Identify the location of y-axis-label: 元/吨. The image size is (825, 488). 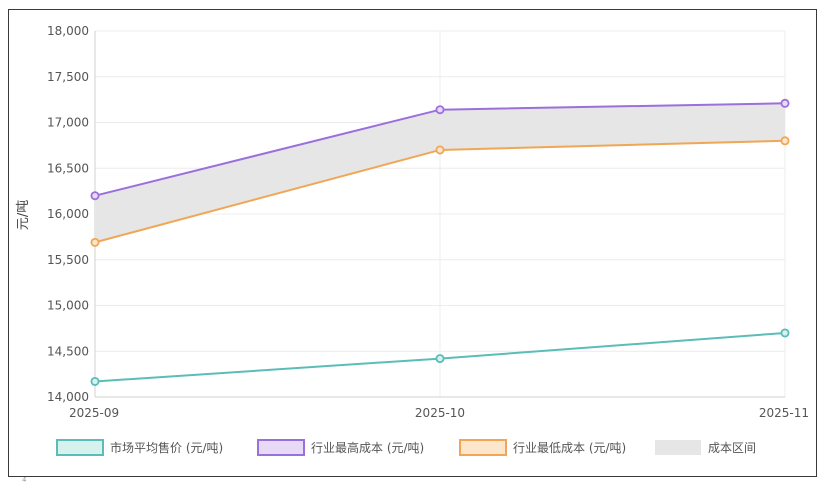
(23, 215).